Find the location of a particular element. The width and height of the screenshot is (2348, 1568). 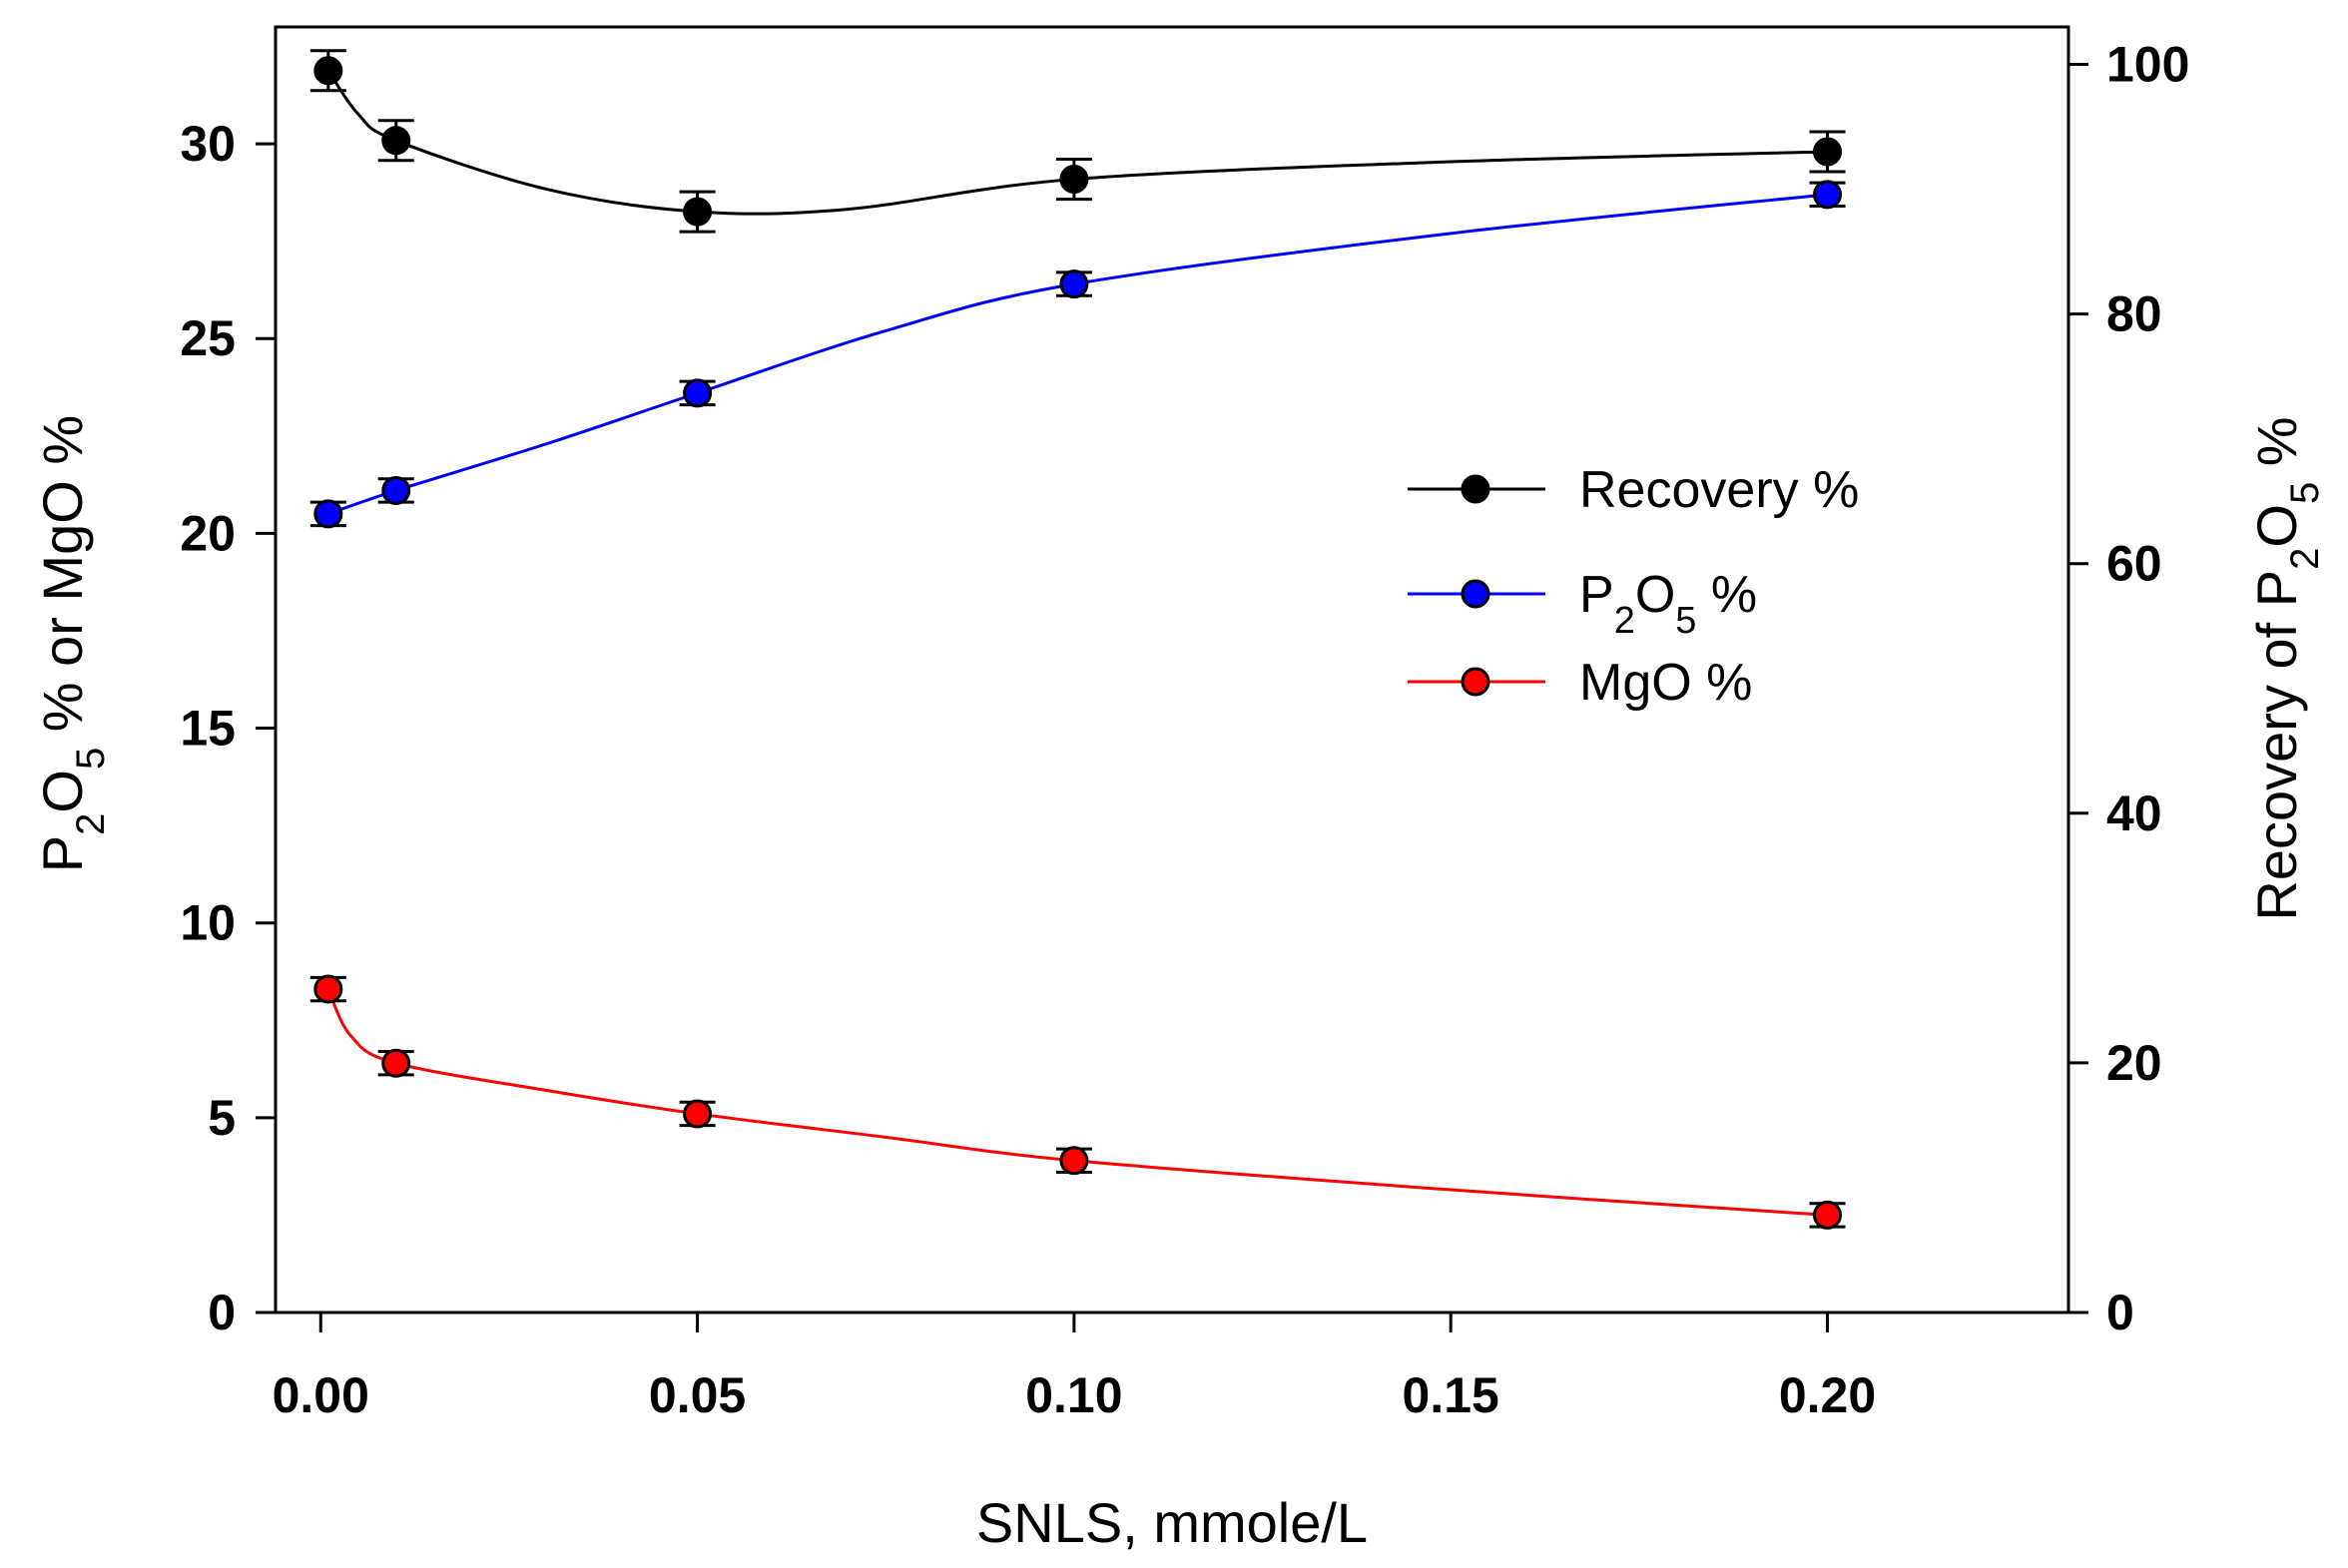

series-recovery- is located at coordinates (1077, 141).